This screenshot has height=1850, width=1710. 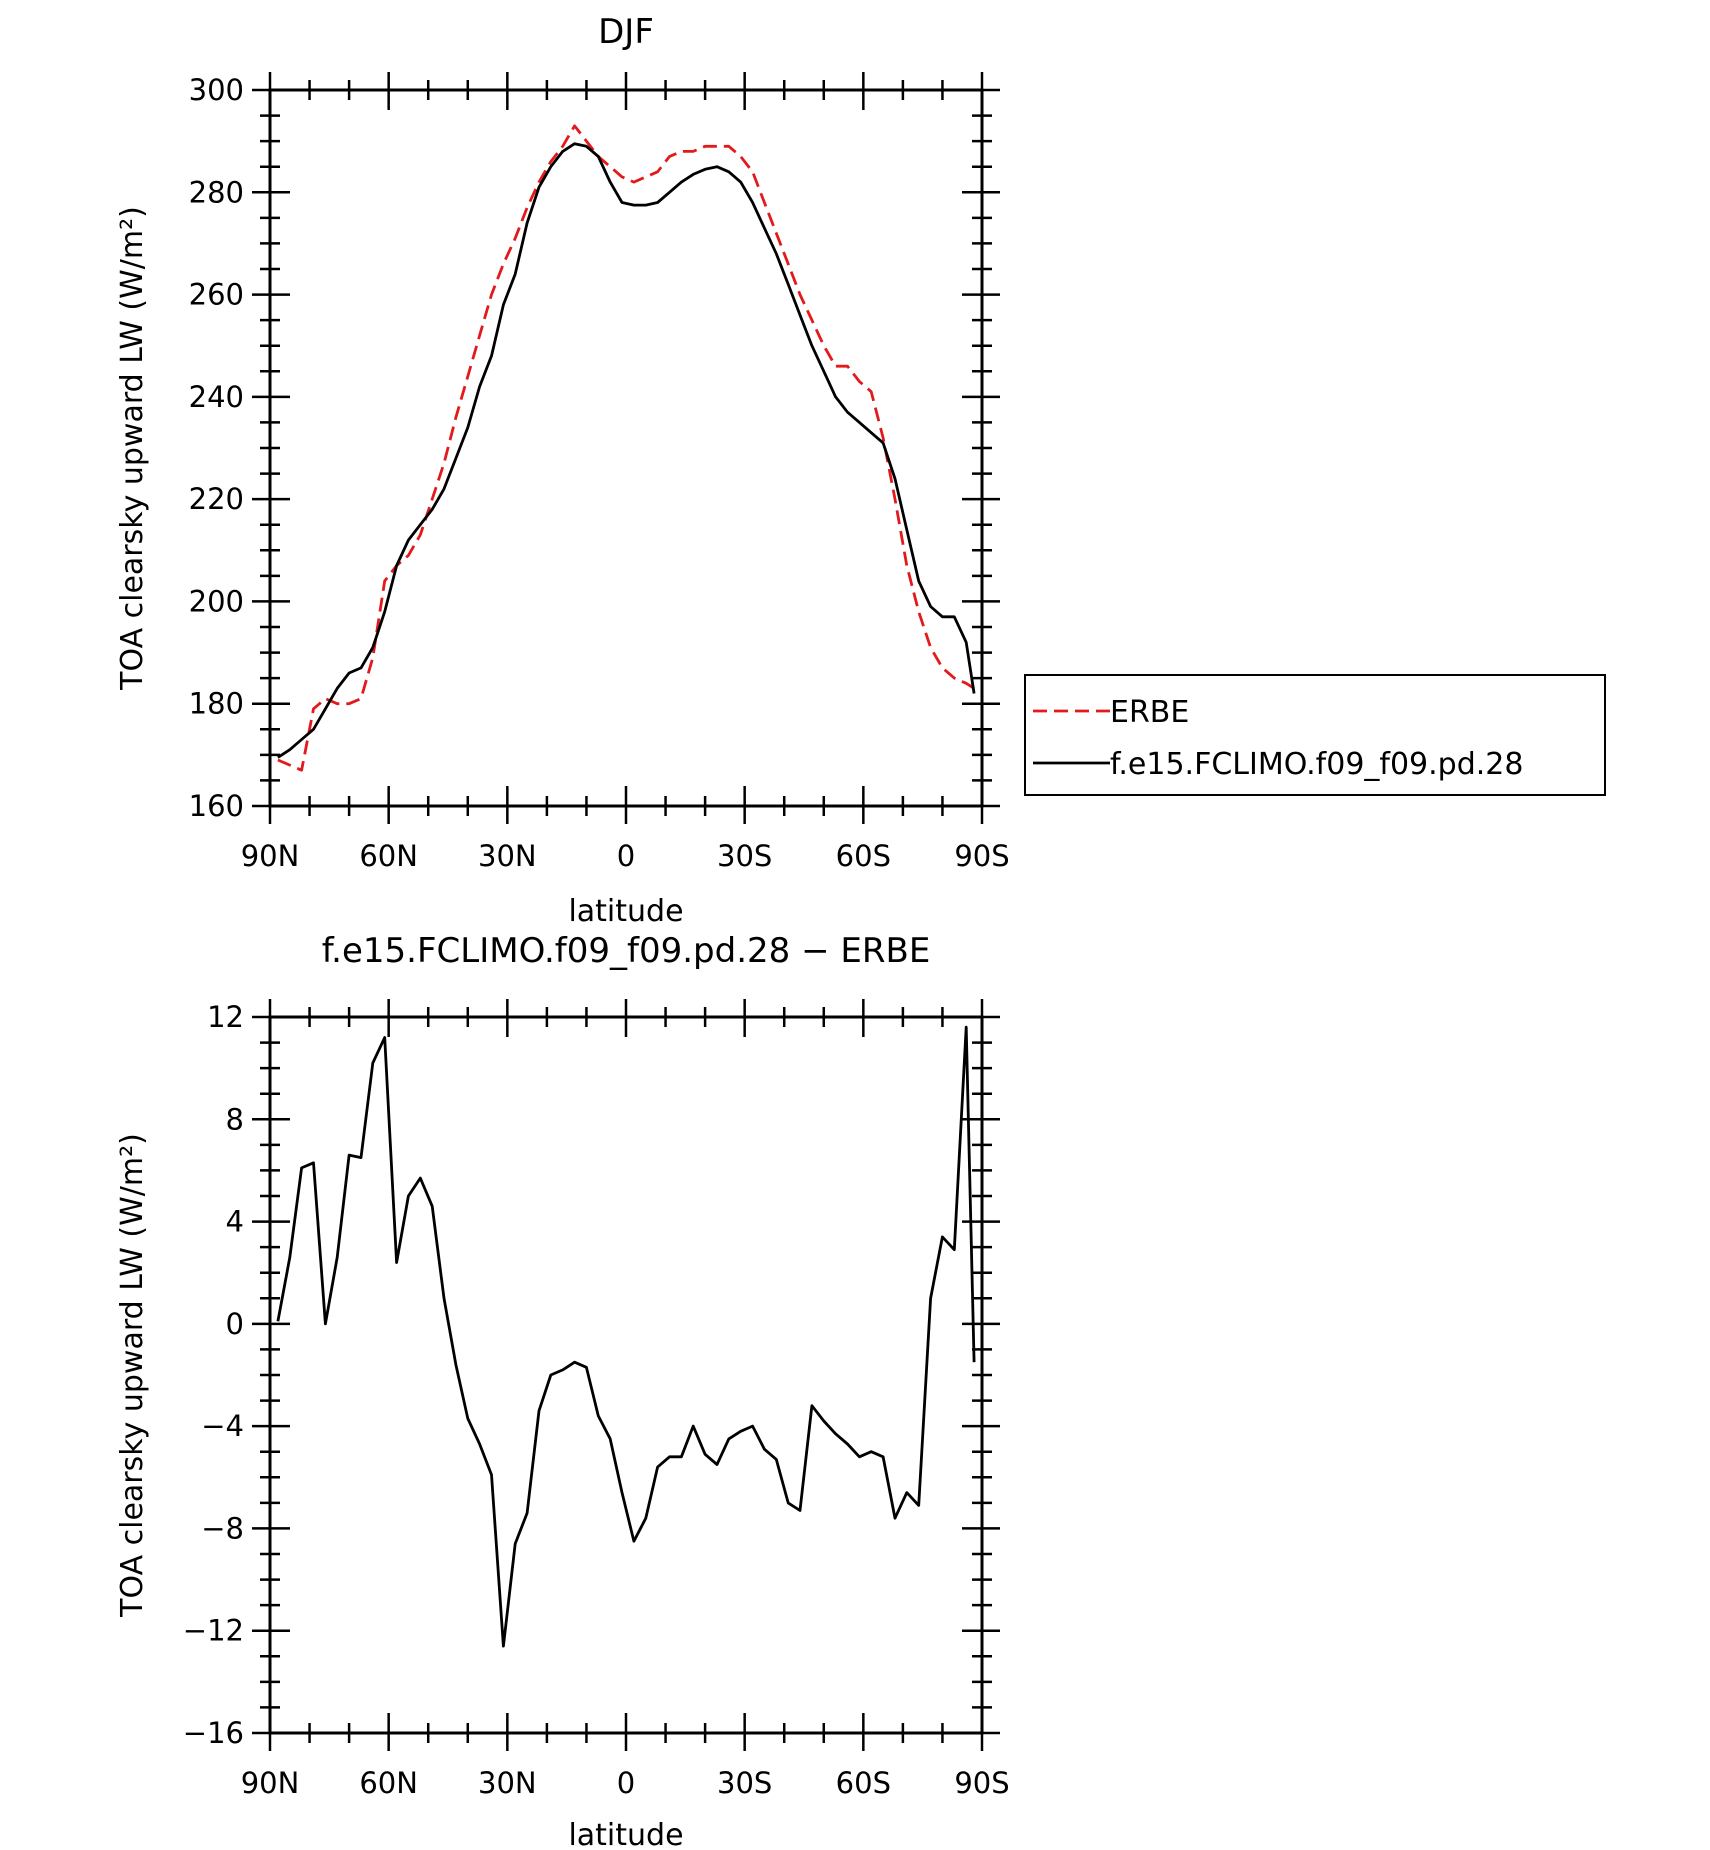 I want to click on top-series-group, so click(x=626, y=448).